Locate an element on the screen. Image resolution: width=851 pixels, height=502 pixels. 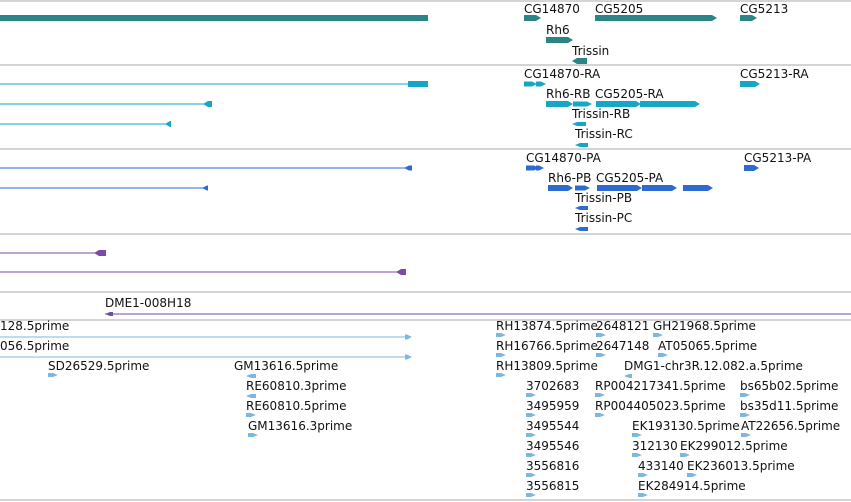
feature-label: Rh6-PB is located at coordinates (570, 178).